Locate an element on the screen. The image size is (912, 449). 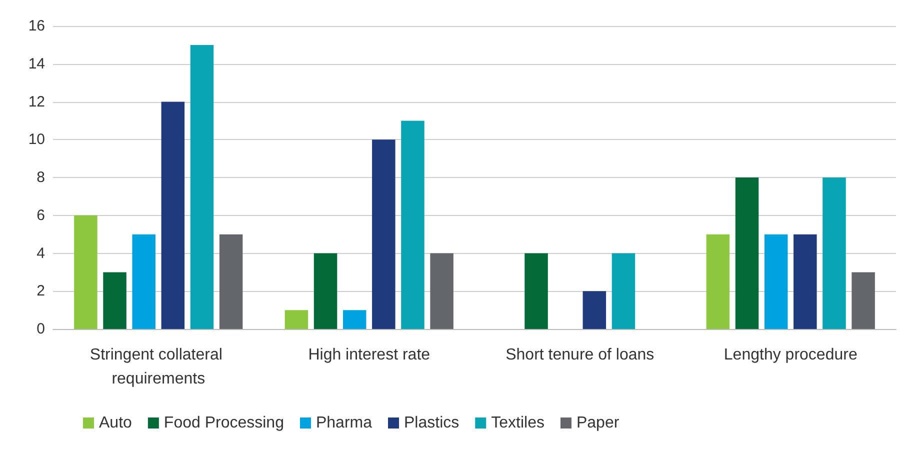
legend-label: Textiles is located at coordinates (517, 423).